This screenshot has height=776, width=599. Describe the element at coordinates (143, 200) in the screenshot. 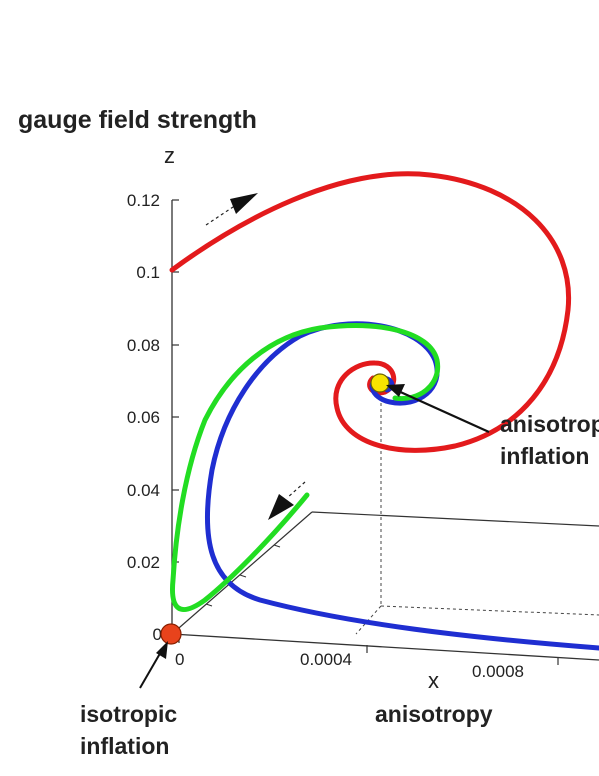

I see `z-tick-label-6: 0.12` at that location.